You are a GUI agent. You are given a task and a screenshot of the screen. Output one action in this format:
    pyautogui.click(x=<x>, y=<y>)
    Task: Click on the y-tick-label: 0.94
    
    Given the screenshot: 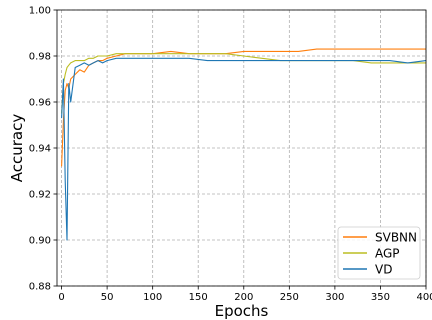 What is the action you would take?
    pyautogui.click(x=40, y=149)
    